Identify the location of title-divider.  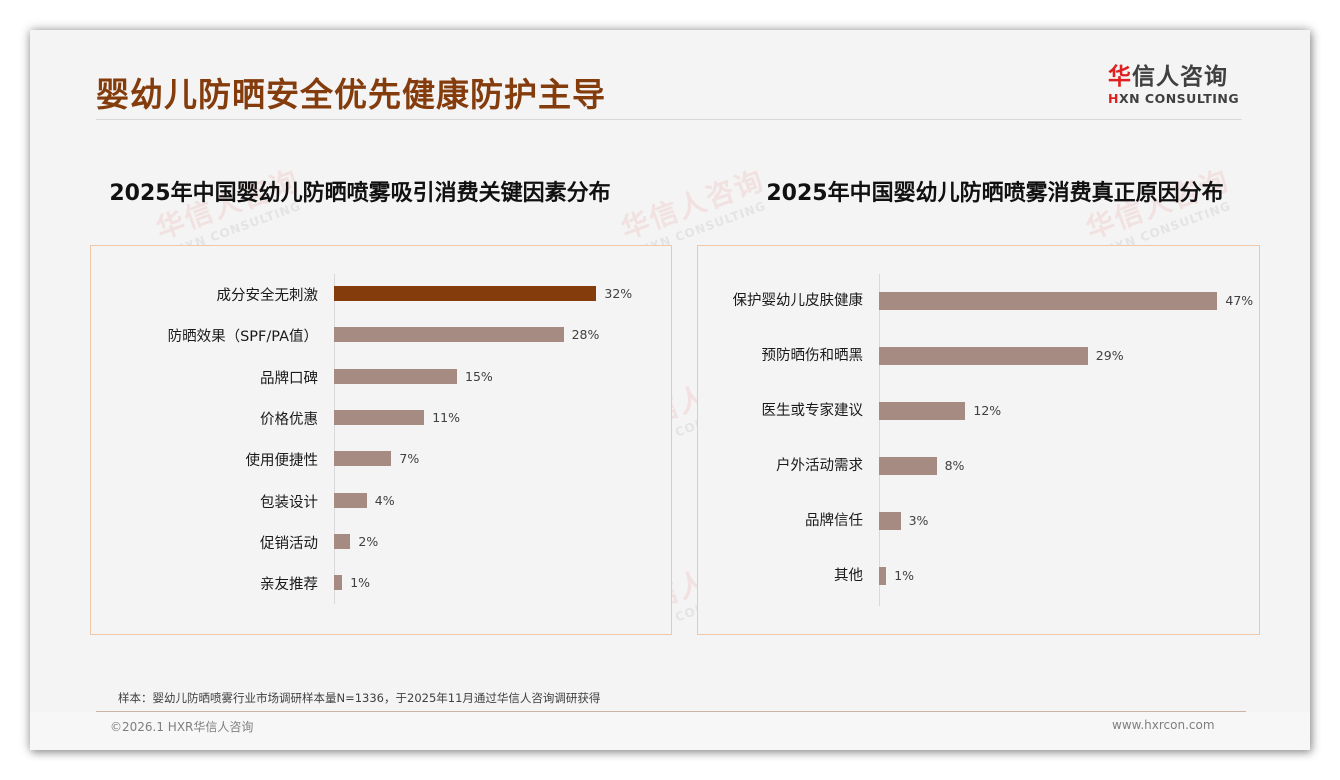
(669, 119).